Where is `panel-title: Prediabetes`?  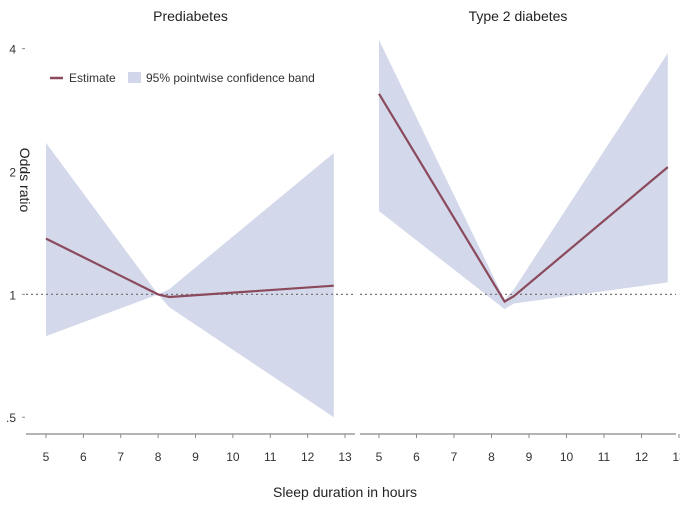
panel-title: Prediabetes is located at coordinates (190, 16).